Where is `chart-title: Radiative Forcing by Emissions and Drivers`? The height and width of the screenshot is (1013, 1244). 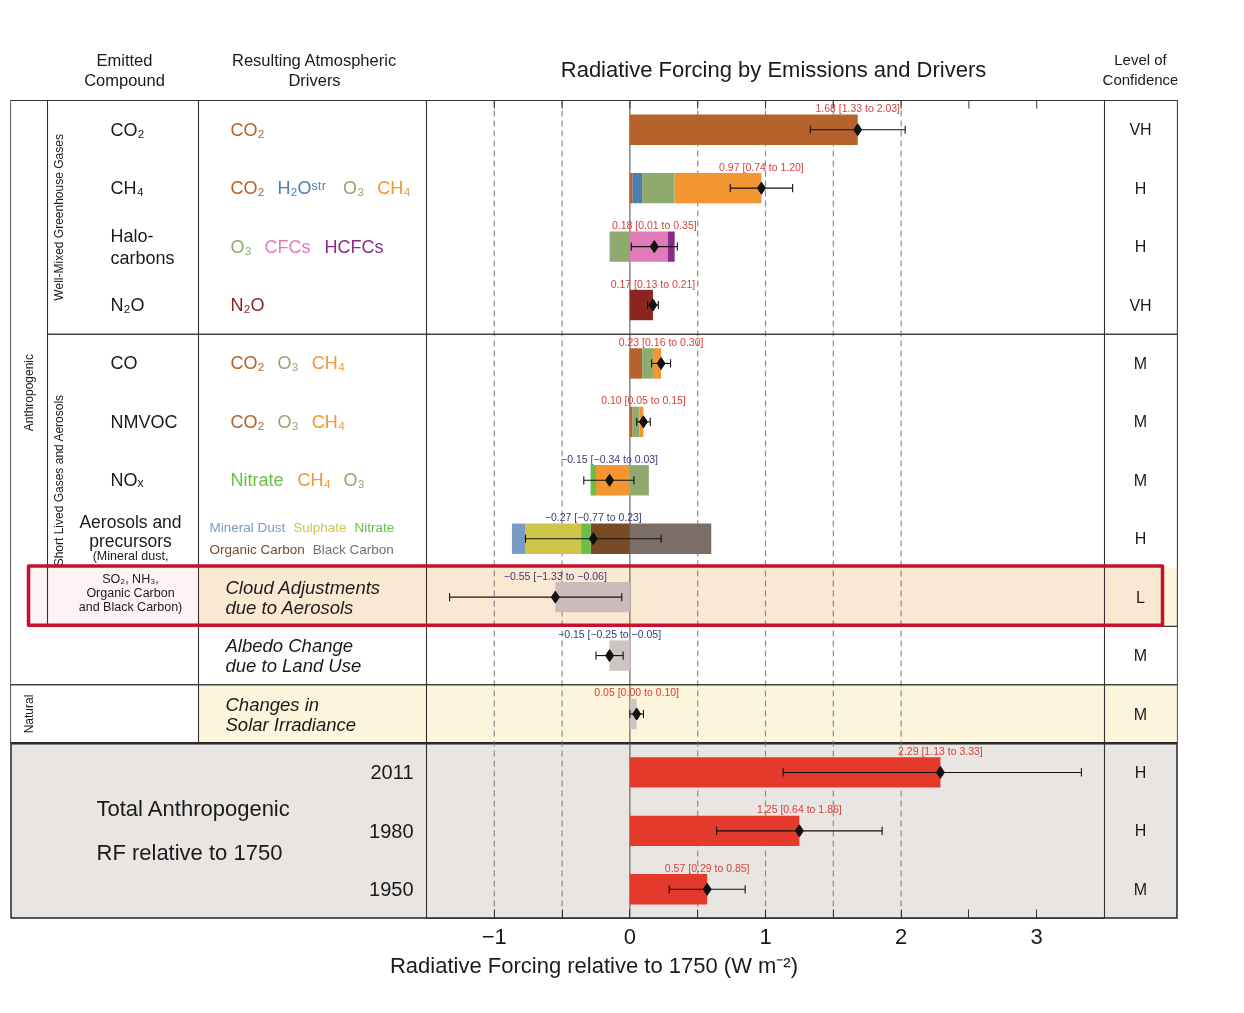 chart-title: Radiative Forcing by Emissions and Drivers is located at coordinates (773, 70).